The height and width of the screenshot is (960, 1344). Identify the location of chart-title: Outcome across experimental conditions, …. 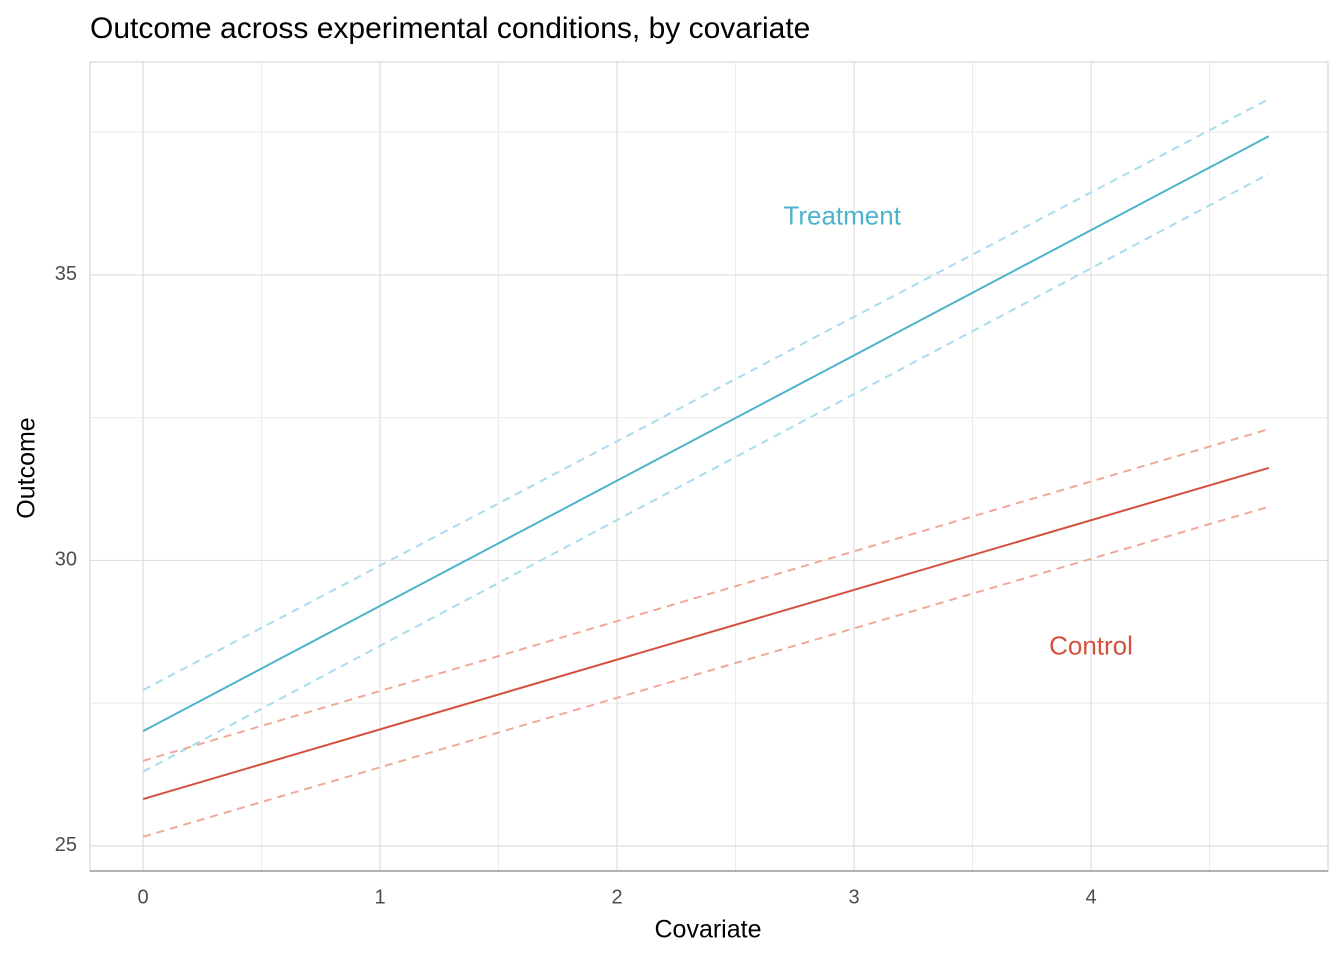
(450, 28).